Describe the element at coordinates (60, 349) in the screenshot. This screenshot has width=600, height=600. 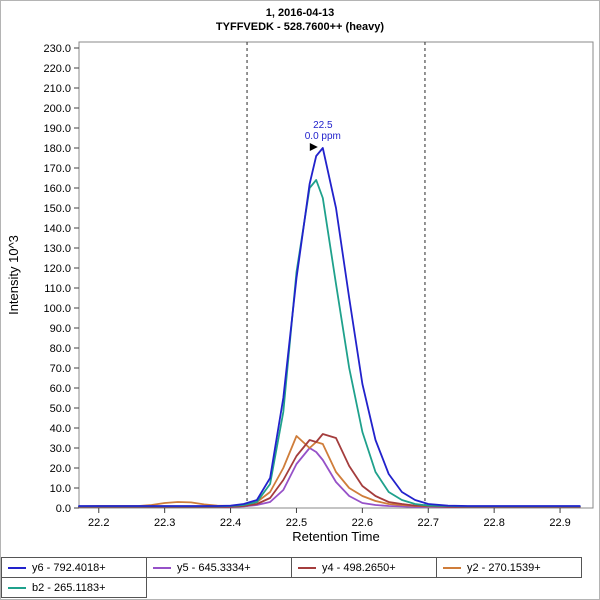
I see `y-tick-label: 80.0` at that location.